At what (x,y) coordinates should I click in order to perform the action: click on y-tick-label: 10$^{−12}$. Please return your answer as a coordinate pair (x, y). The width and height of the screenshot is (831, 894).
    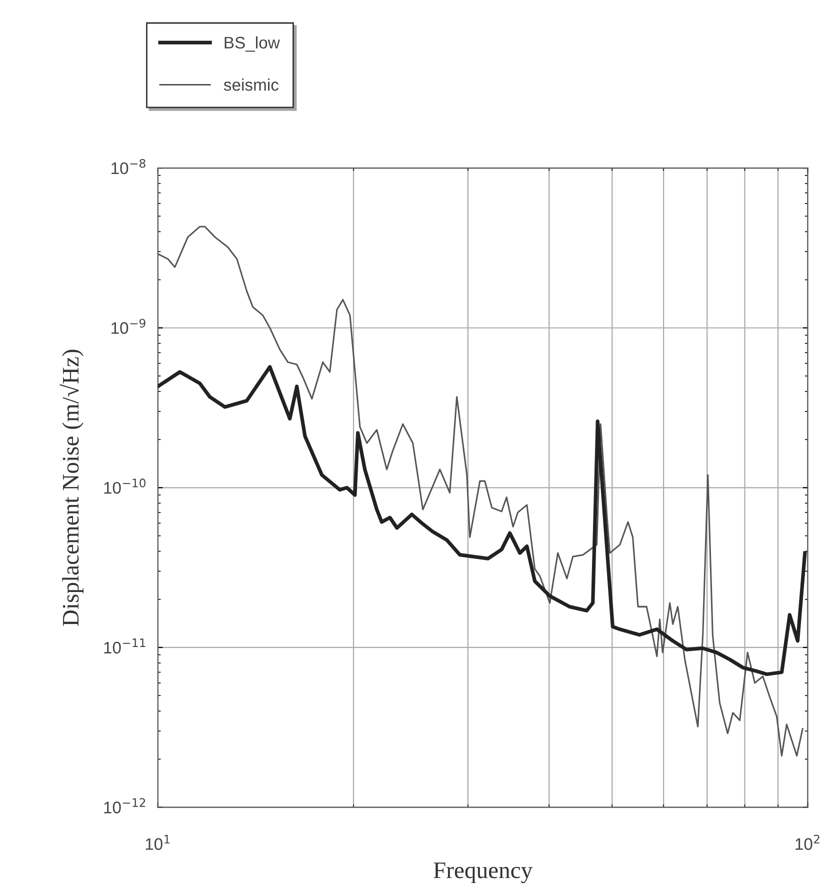
    Looking at the image, I should click on (125, 806).